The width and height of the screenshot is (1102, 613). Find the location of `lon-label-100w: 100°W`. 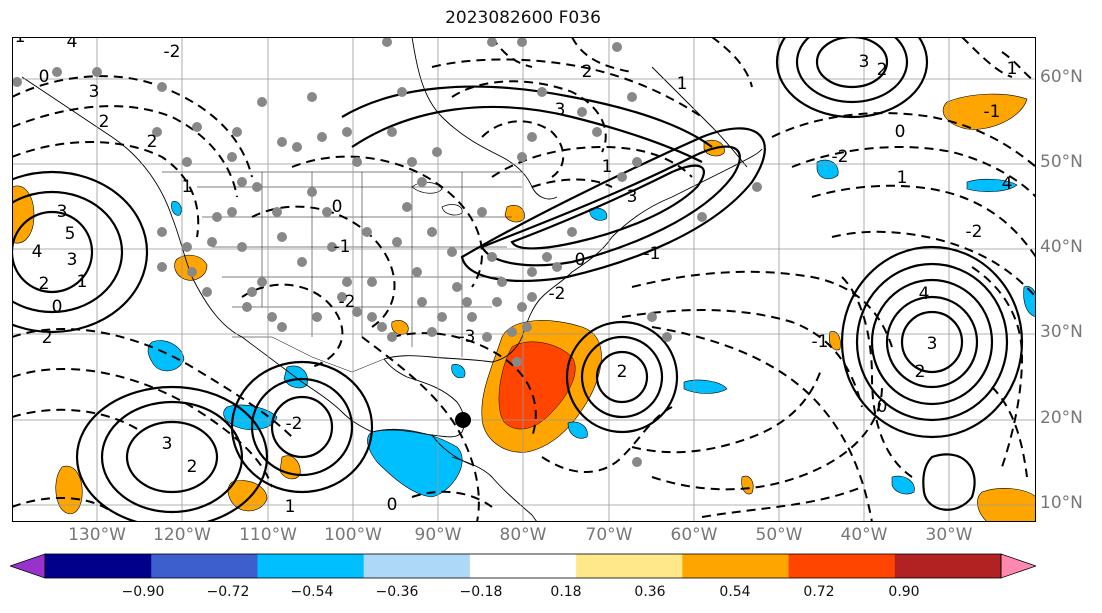

lon-label-100w: 100°W is located at coordinates (353, 535).